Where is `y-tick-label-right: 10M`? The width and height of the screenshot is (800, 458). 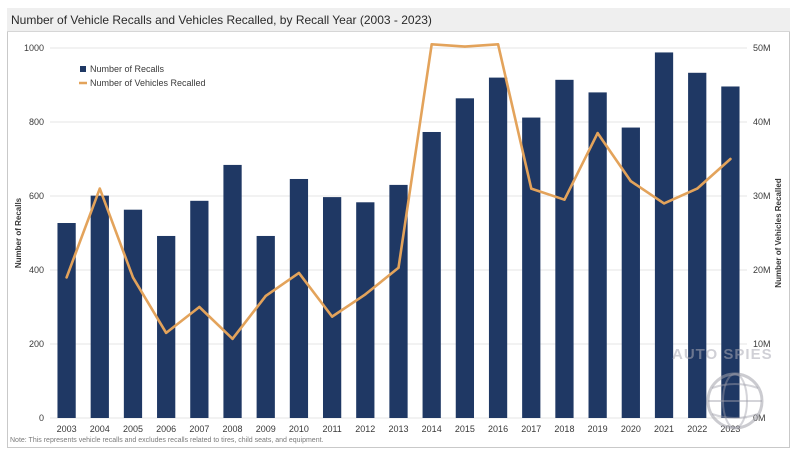
y-tick-label-right: 10M is located at coordinates (762, 344).